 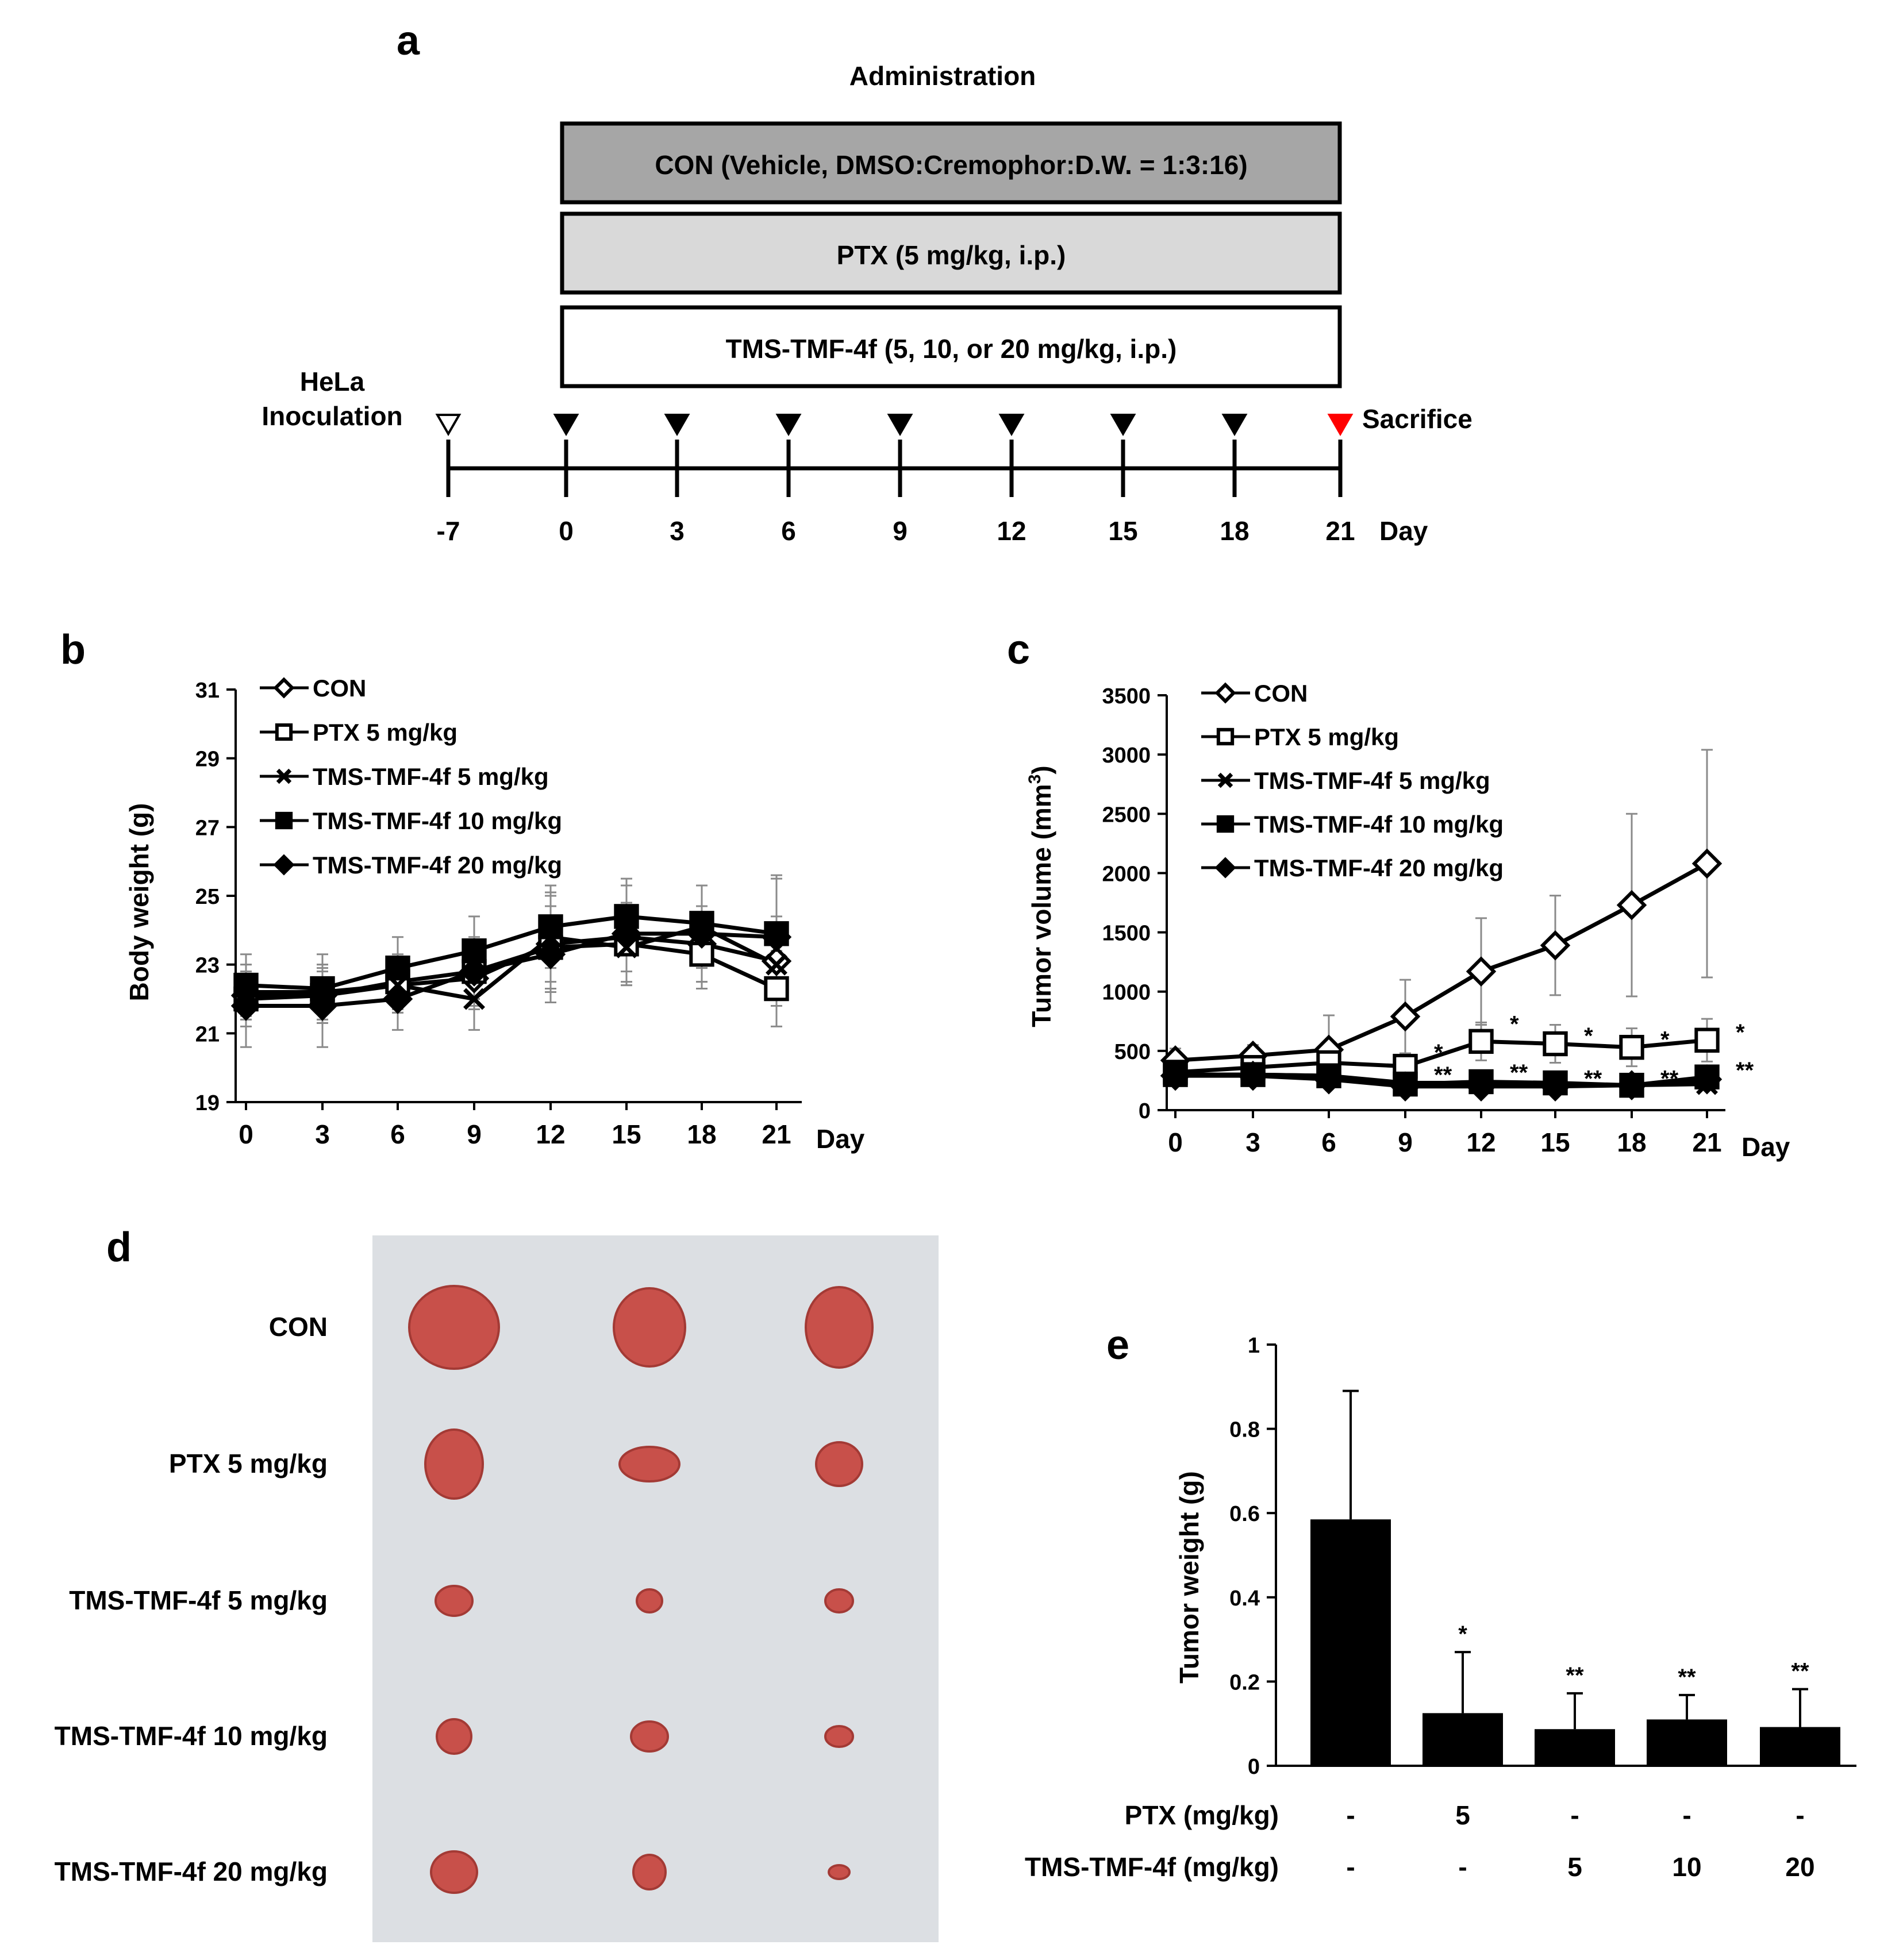 I want to click on tumor-row-label: PTX 5 mg/kg, so click(x=249, y=1463).